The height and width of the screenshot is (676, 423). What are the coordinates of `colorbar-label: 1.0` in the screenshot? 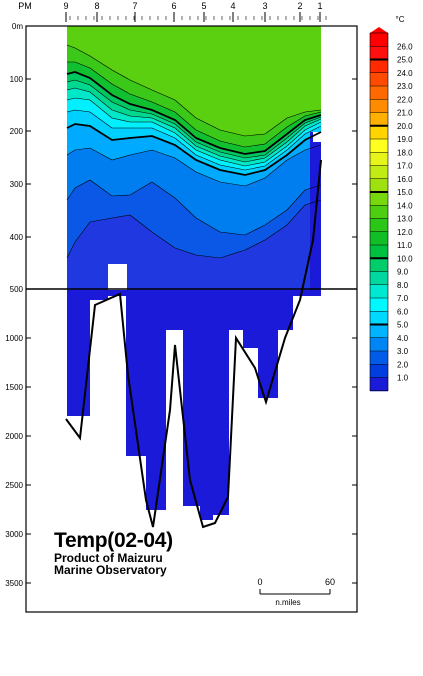 It's located at (403, 378).